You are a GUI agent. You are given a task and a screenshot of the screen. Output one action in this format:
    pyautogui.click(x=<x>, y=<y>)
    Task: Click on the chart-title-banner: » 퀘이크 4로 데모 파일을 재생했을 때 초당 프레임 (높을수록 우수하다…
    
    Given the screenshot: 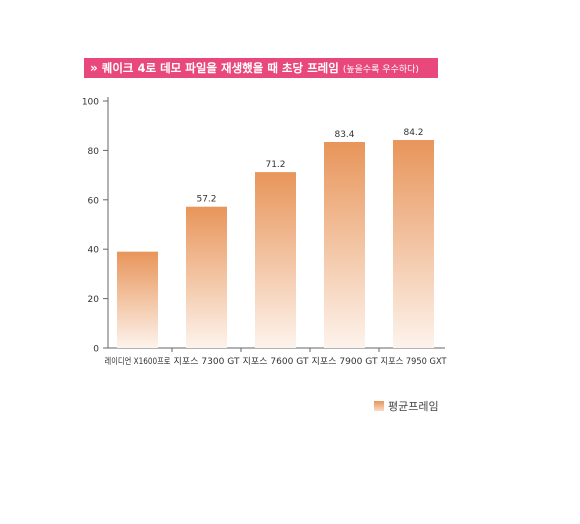 What is the action you would take?
    pyautogui.click(x=261, y=68)
    